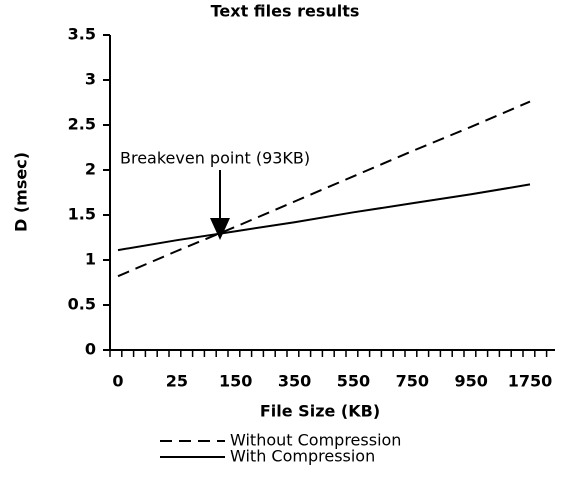 The image size is (563, 481). What do you see at coordinates (353, 381) in the screenshot?
I see `x-tick-label: 550` at bounding box center [353, 381].